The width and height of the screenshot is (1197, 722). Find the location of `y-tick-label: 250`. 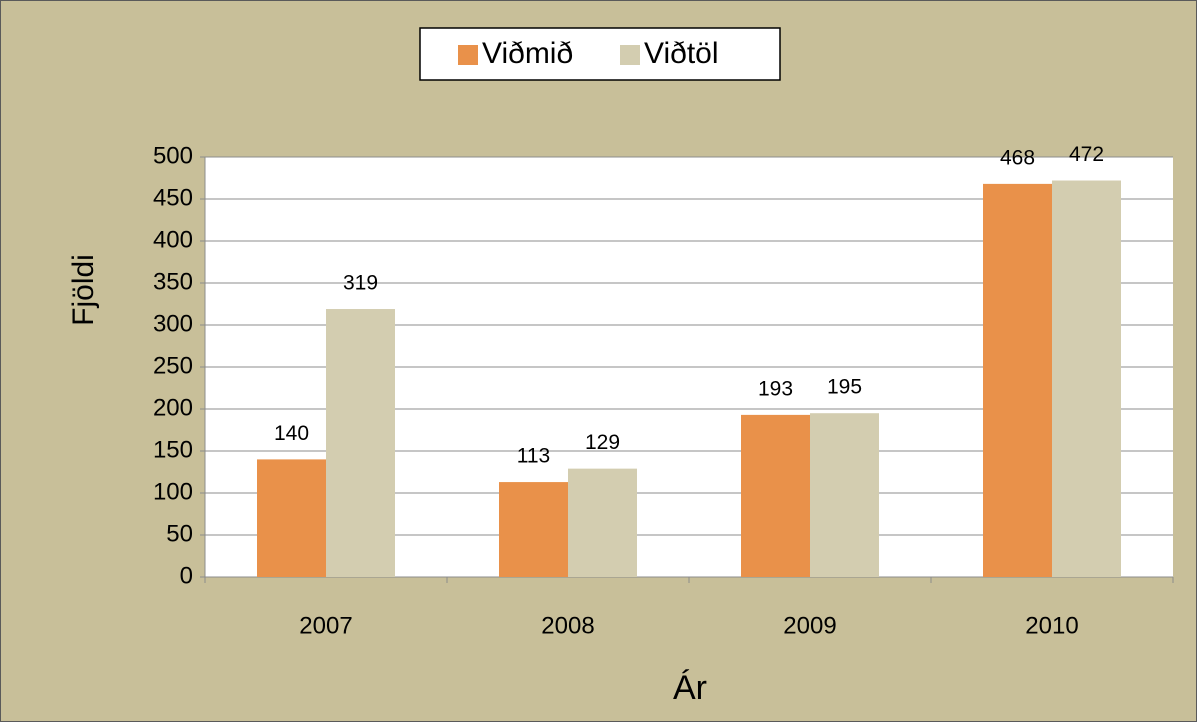

y-tick-label: 250 is located at coordinates (173, 365).